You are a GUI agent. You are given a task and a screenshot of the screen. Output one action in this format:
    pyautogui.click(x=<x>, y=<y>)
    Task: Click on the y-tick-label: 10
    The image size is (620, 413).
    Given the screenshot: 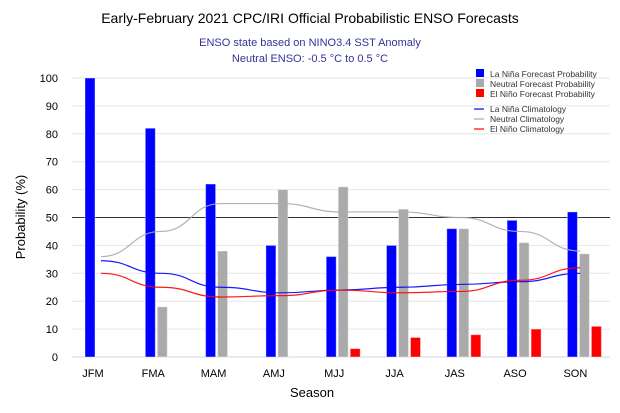 What is the action you would take?
    pyautogui.click(x=52, y=330)
    